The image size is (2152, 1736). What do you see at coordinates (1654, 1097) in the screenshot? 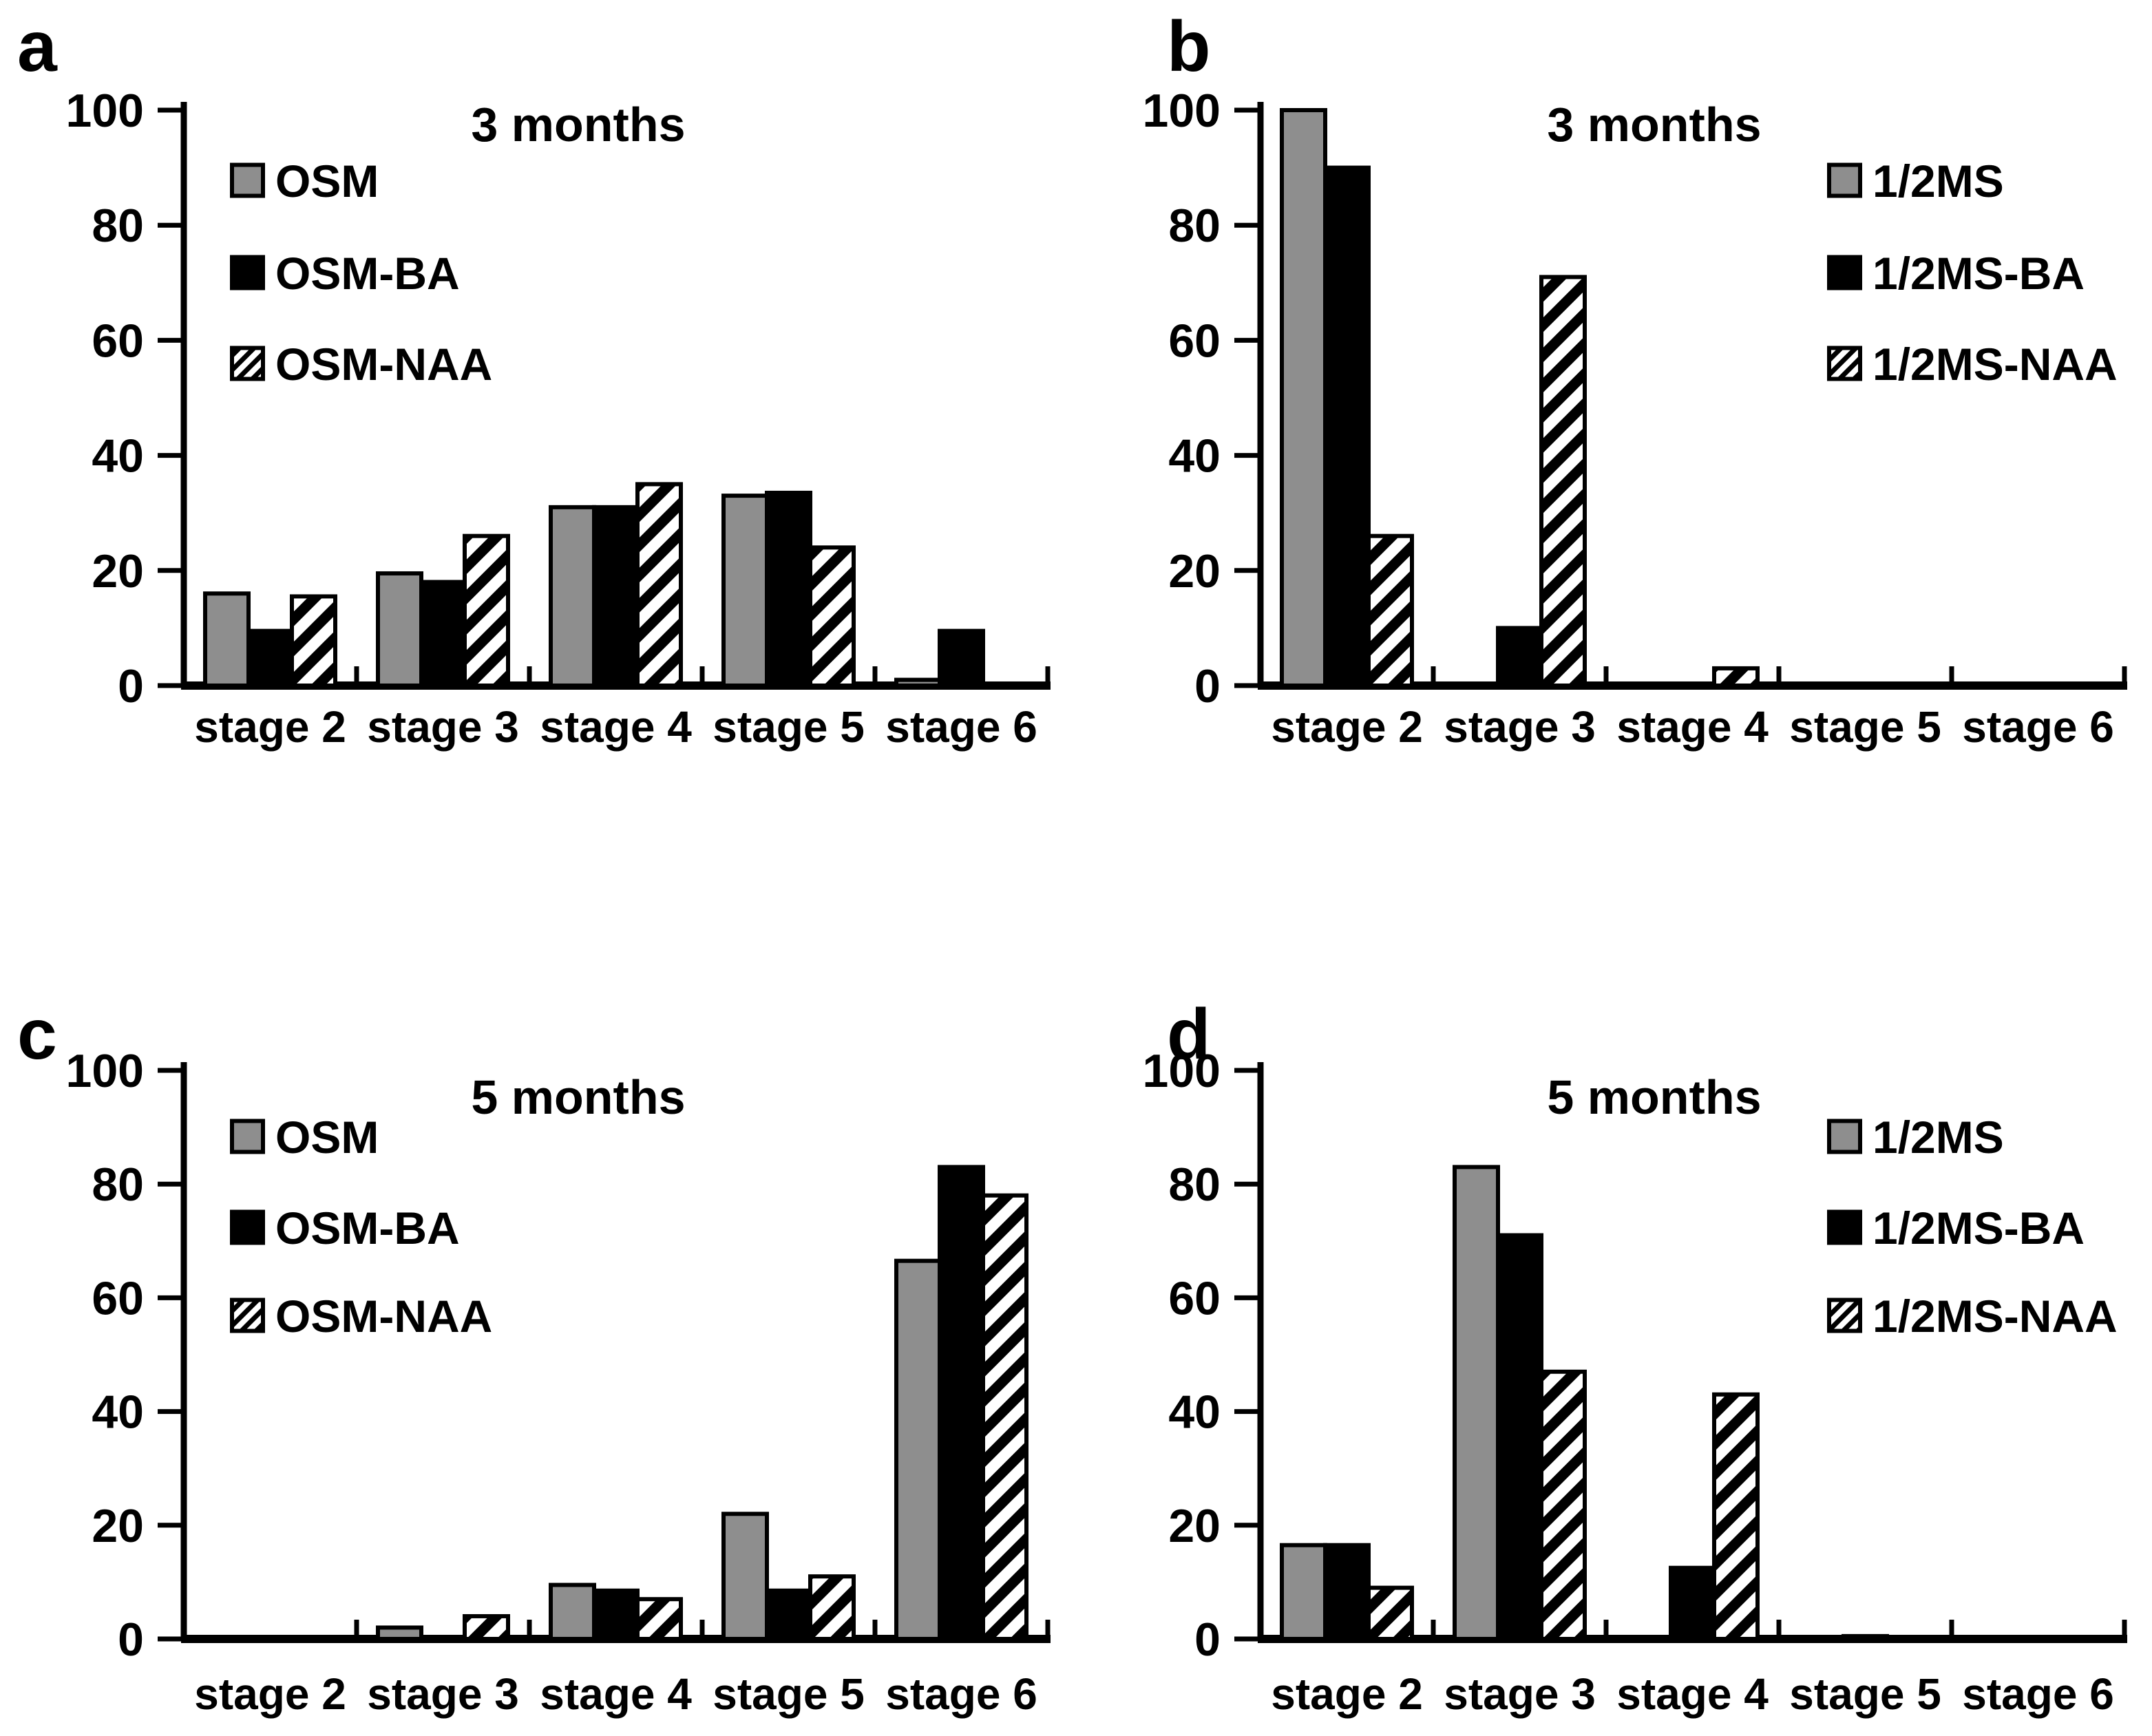
I see `panel-d-title: 5 months` at bounding box center [1654, 1097].